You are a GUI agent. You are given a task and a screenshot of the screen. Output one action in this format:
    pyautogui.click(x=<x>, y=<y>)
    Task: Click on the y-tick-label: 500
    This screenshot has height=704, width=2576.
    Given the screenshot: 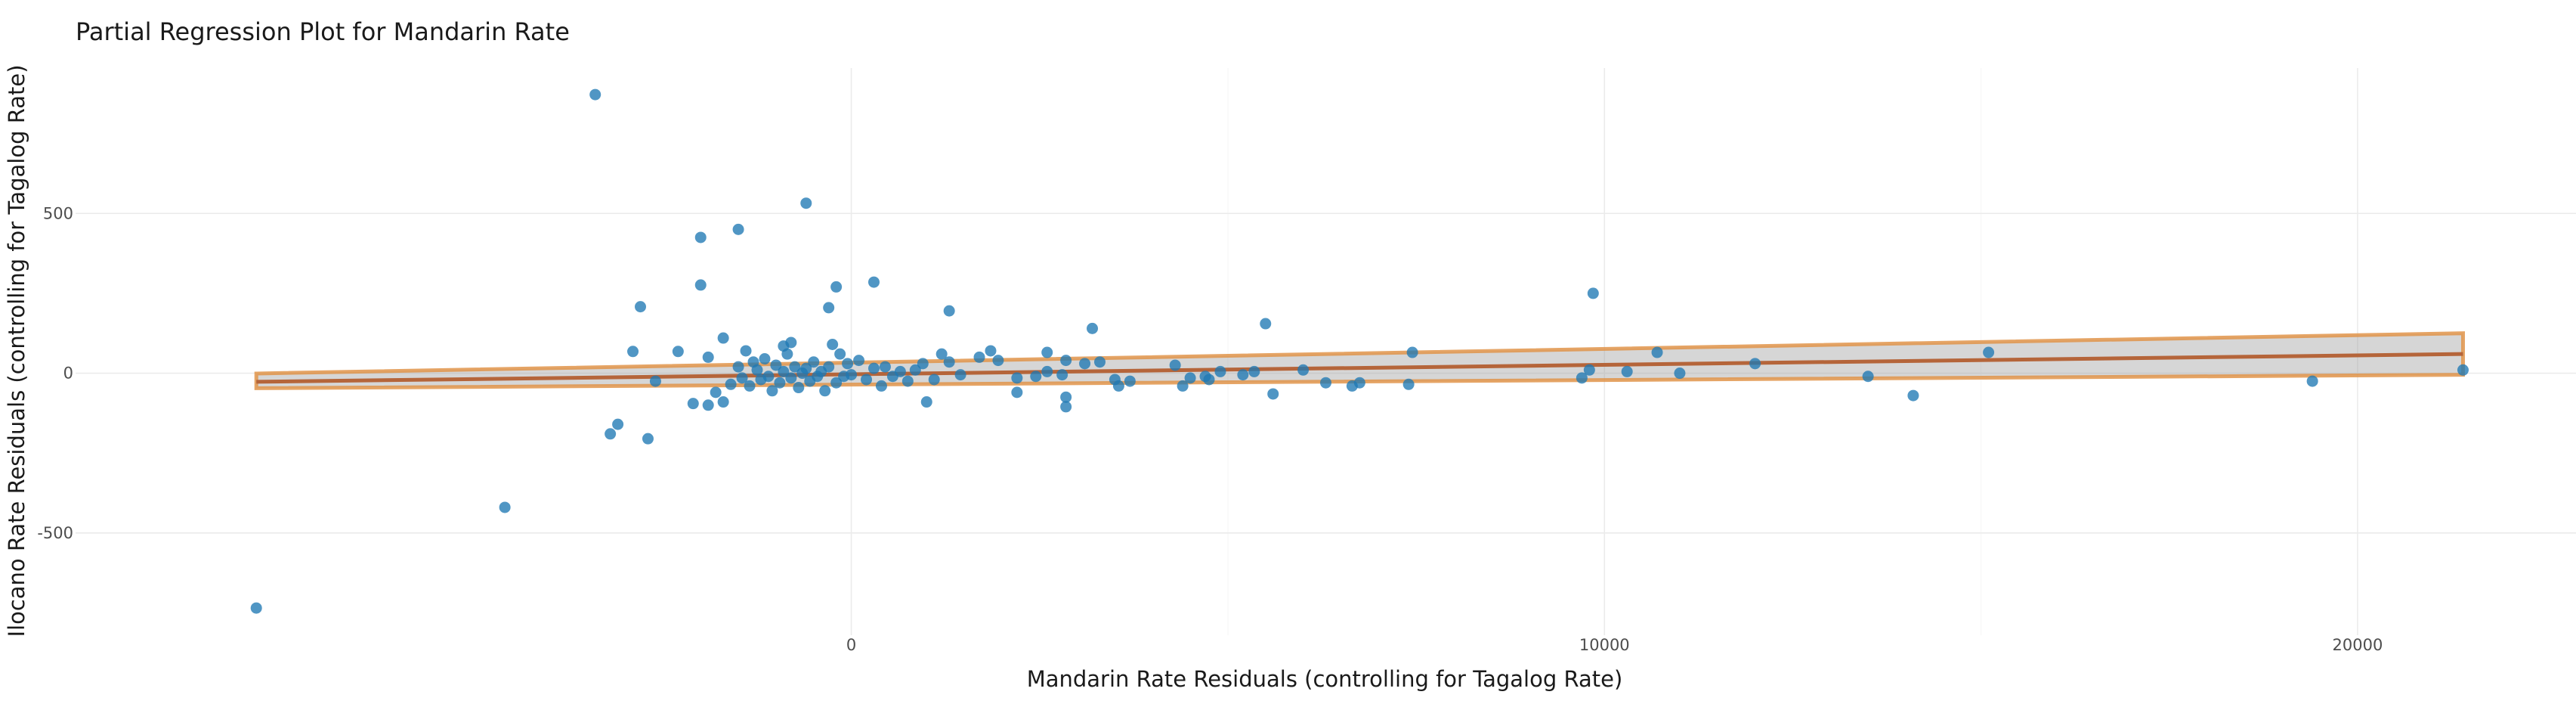 What is the action you would take?
    pyautogui.click(x=58, y=213)
    